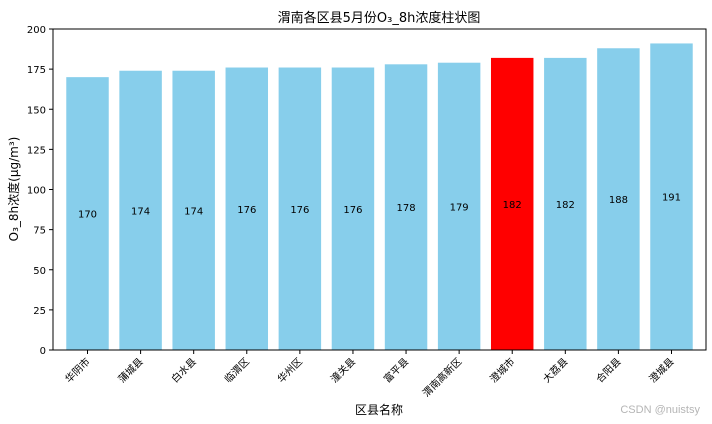 The width and height of the screenshot is (712, 424). I want to click on x-tick-label: 合阳县, so click(608, 370).